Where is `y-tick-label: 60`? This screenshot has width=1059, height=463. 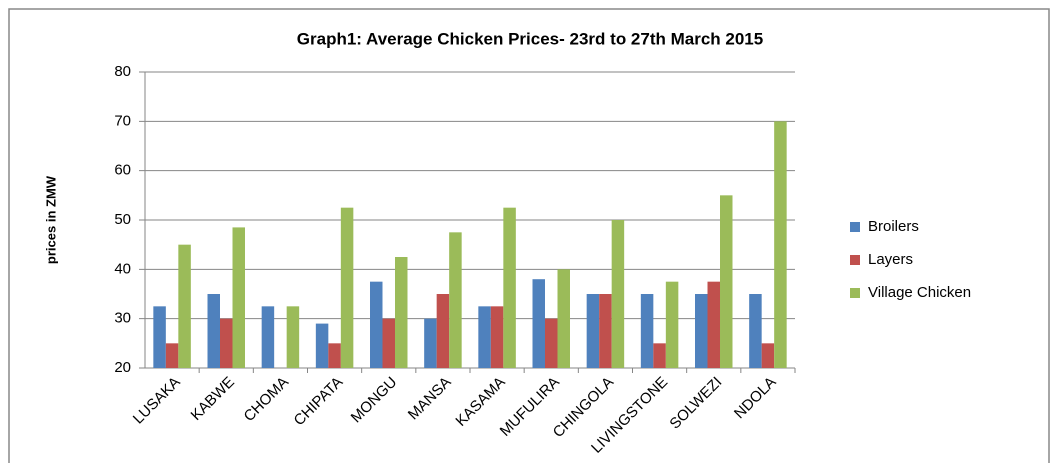
y-tick-label: 60 is located at coordinates (122, 170).